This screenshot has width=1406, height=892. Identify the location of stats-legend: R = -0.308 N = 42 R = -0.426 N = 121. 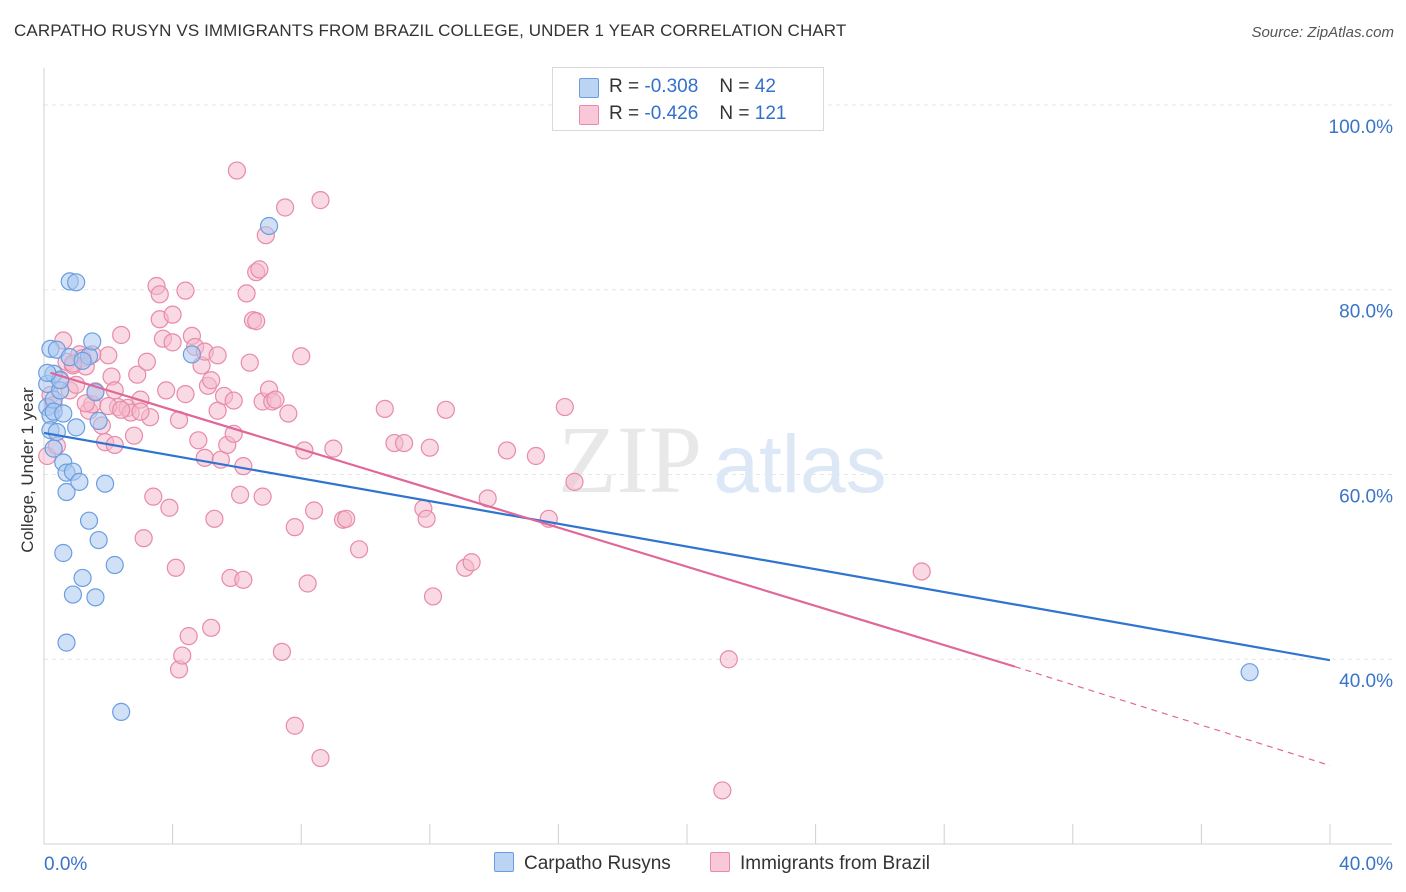
(688, 99).